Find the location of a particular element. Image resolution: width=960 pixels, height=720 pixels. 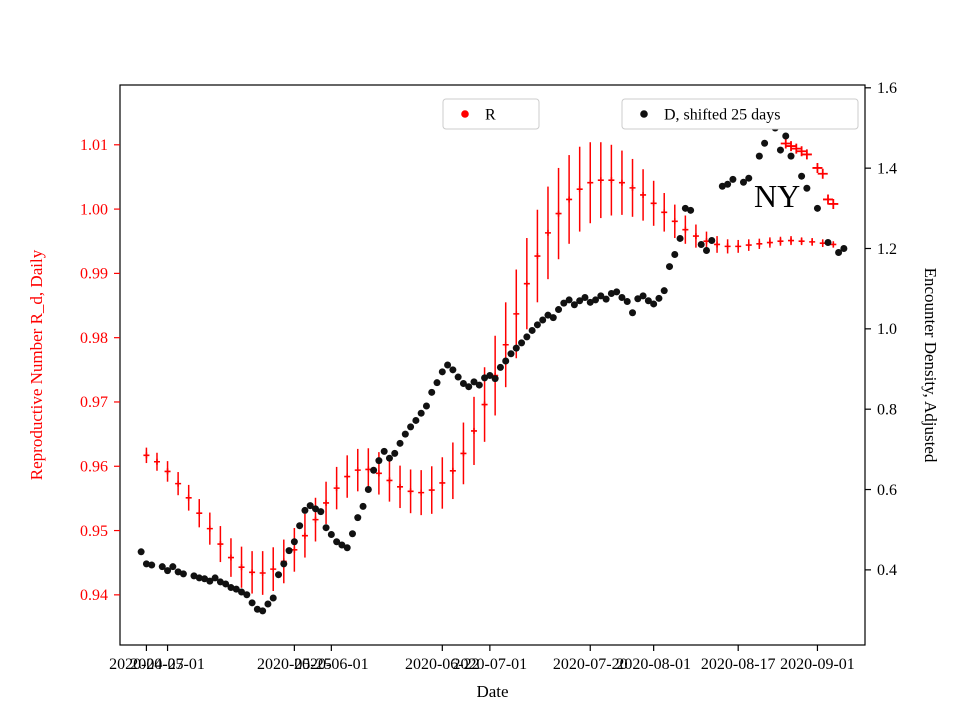

x-month-tick-label: 2020-08-01 is located at coordinates (653, 664).